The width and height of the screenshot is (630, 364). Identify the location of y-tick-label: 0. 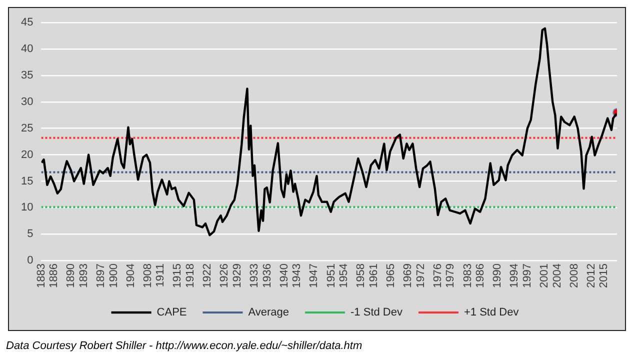
(30, 260).